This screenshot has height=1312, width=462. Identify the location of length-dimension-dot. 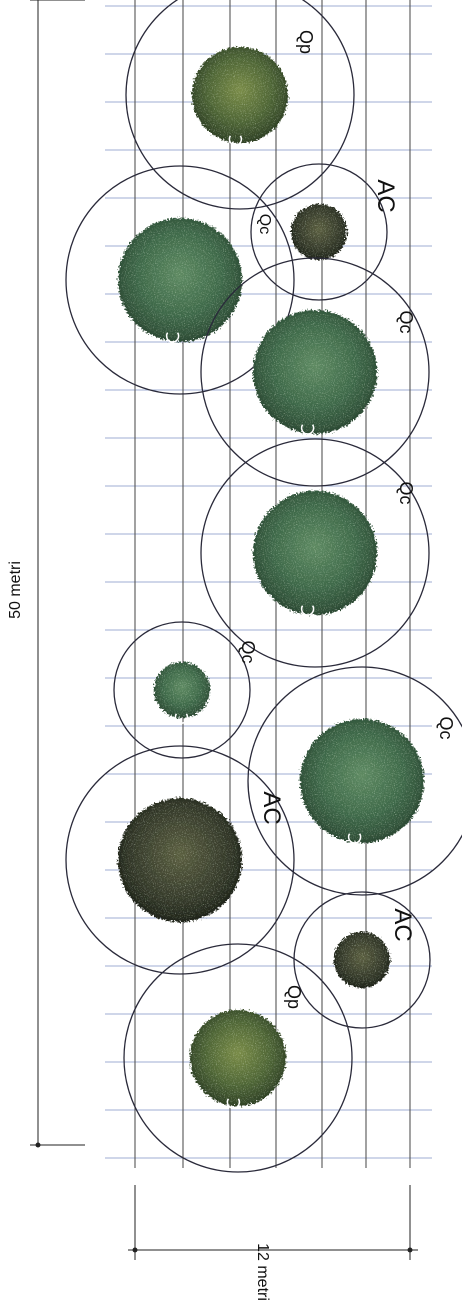
(38, 1145).